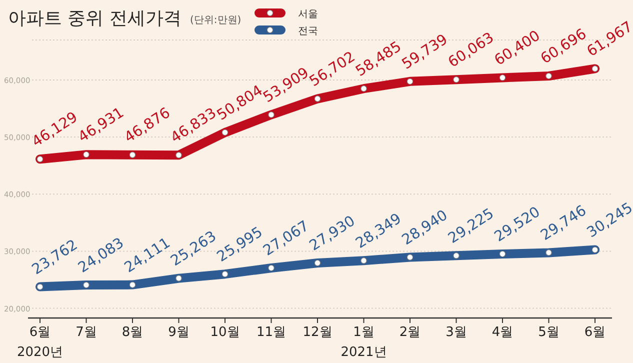 The height and width of the screenshot is (363, 633). Describe the element at coordinates (549, 332) in the screenshot. I see `x-tick-label: 5월` at that location.